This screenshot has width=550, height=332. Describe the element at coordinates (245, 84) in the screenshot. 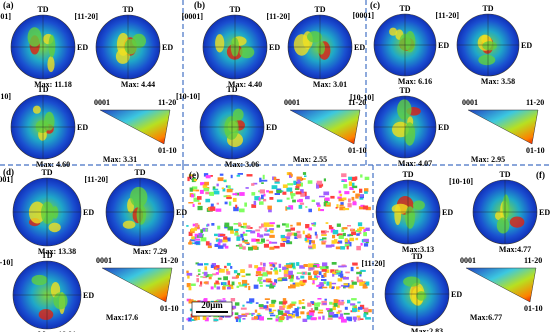

I see `max-label: Max: 4.40` at that location.